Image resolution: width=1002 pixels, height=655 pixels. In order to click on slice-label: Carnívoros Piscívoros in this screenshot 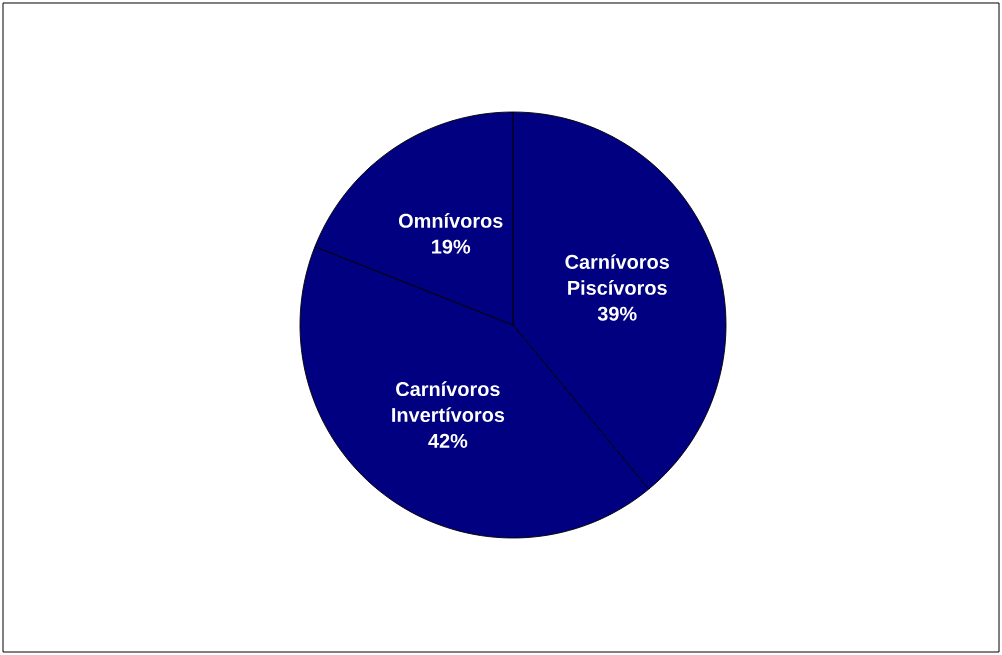, I will do `click(617, 274)`.